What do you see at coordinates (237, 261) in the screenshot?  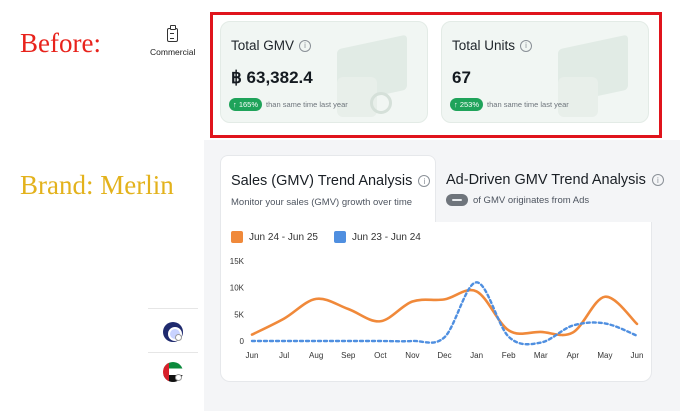 I see `y-tick-label: 15K` at bounding box center [237, 261].